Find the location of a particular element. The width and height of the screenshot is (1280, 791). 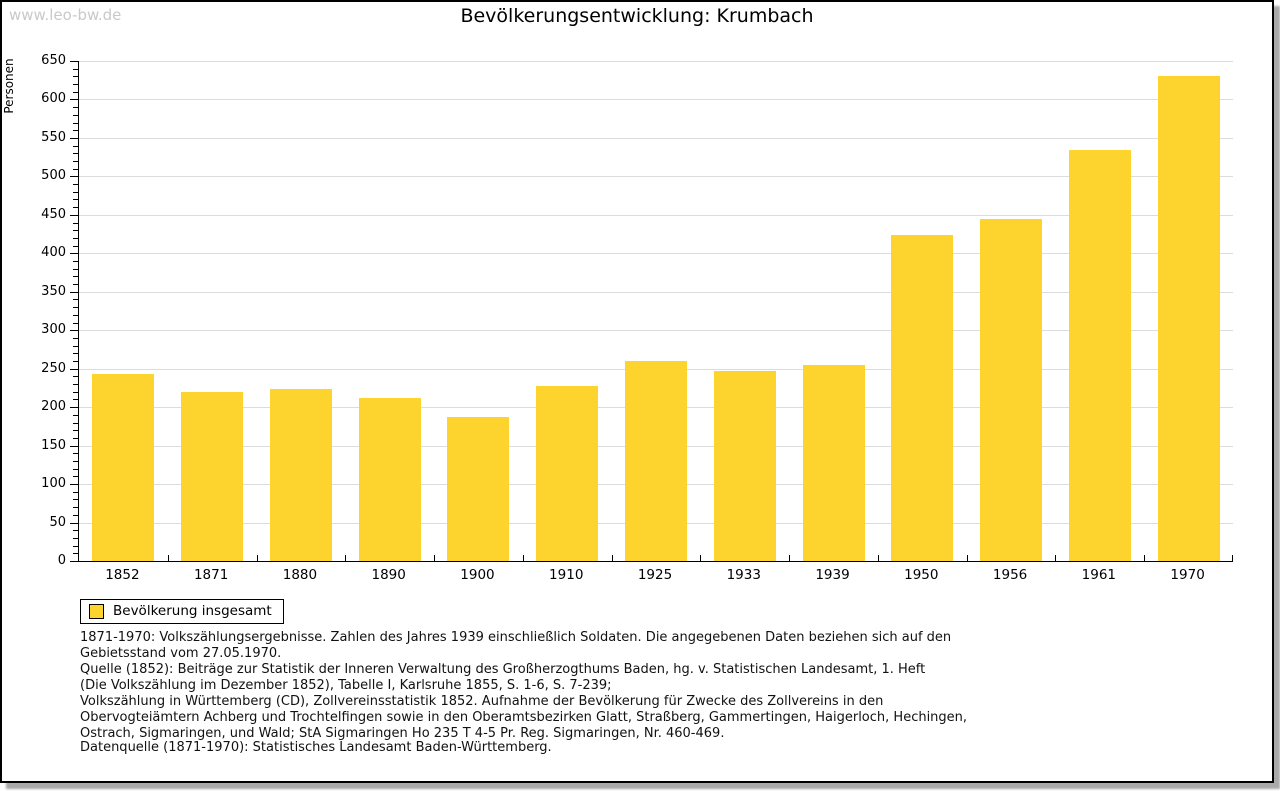

bar-1925 is located at coordinates (656, 461).